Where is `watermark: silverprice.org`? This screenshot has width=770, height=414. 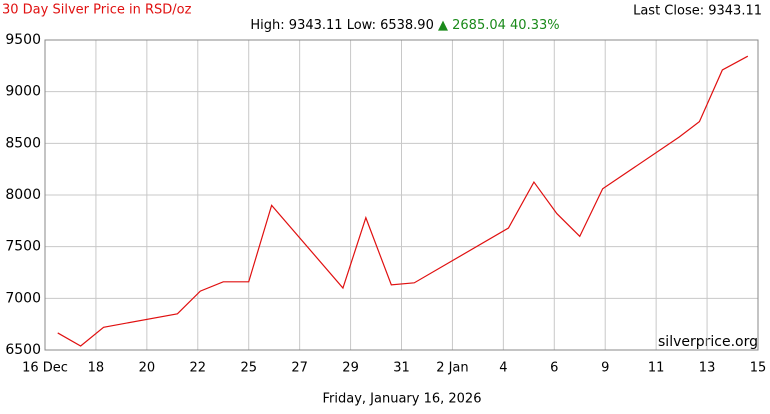 watermark: silverprice.org is located at coordinates (708, 342).